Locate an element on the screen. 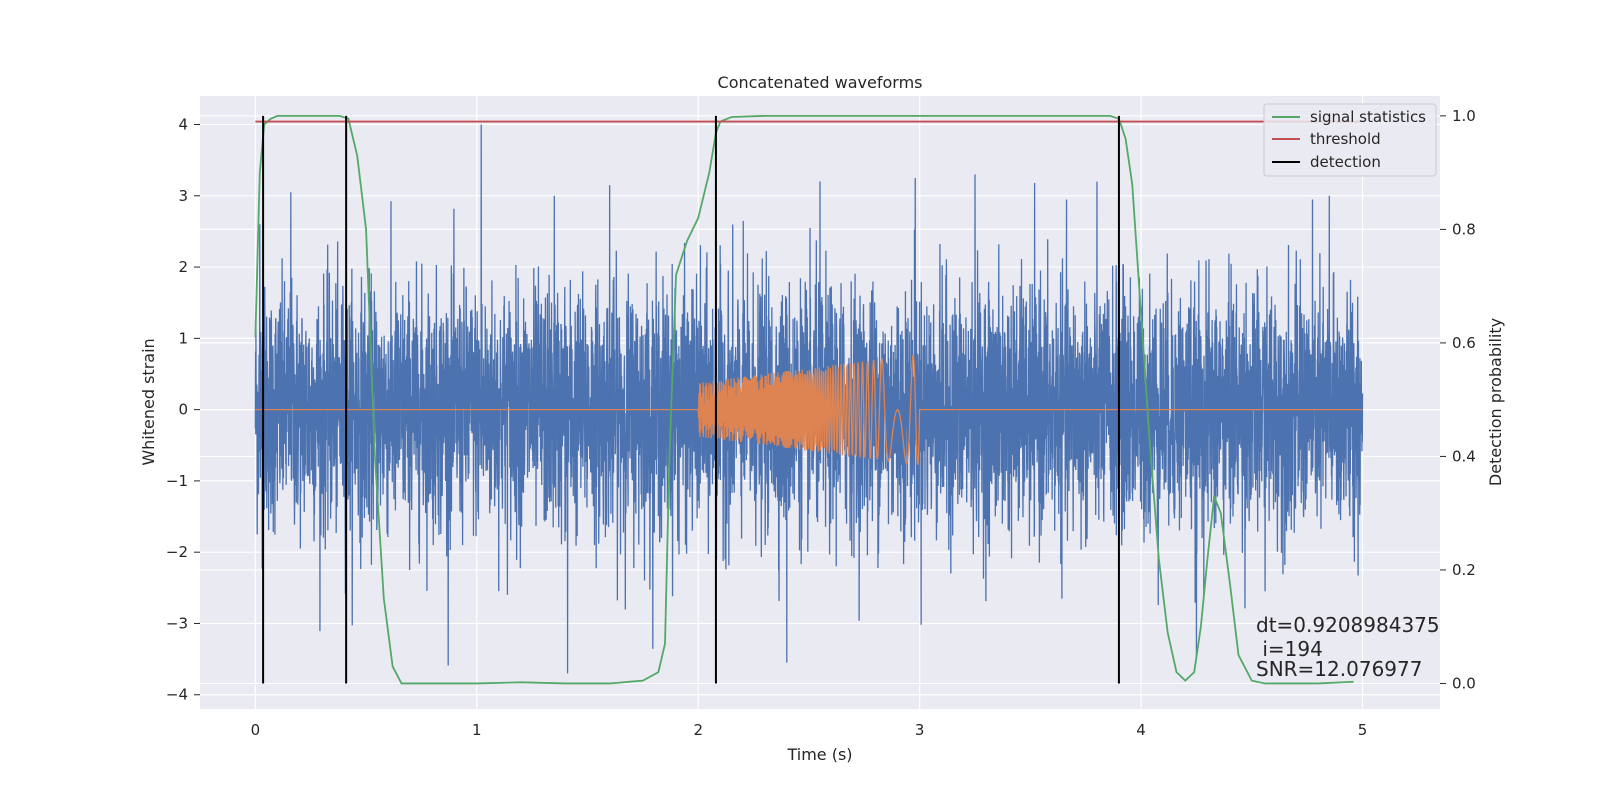 This screenshot has height=800, width=1600. y-tick-label: 2 is located at coordinates (183, 267).